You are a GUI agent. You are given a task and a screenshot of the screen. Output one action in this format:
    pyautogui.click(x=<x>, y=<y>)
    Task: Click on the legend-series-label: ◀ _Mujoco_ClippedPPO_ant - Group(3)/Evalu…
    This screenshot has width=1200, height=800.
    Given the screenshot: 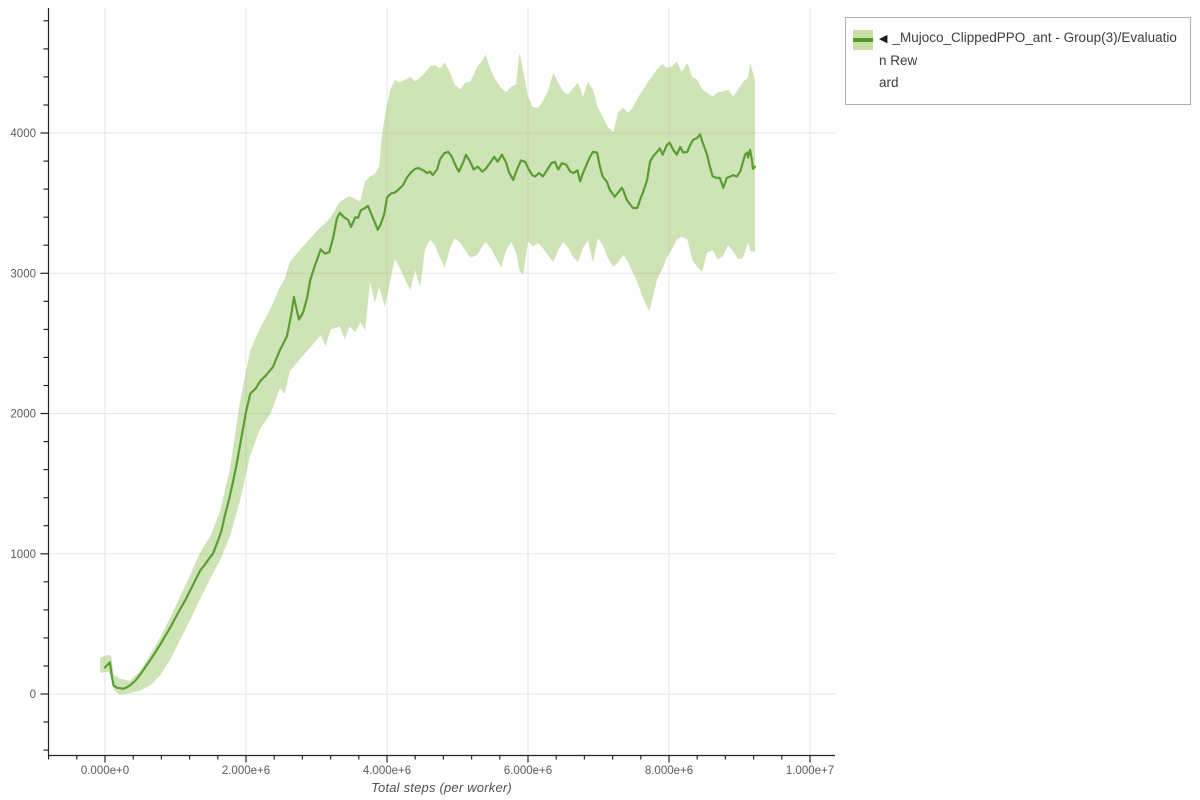 What is the action you would take?
    pyautogui.click(x=1030, y=60)
    